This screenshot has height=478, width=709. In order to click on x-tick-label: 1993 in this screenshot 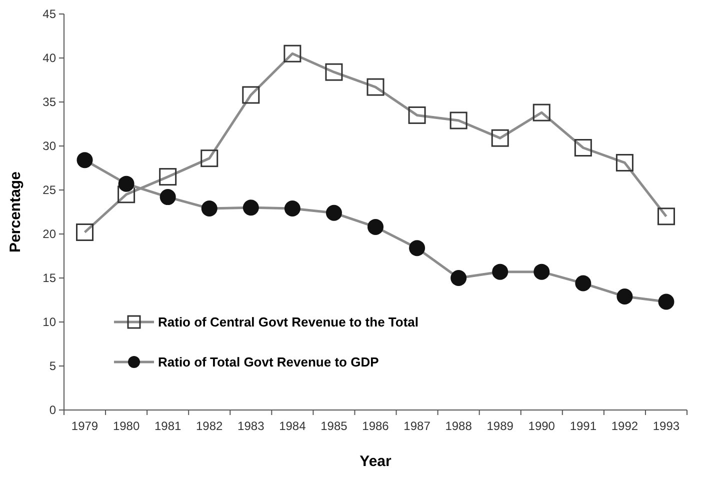, I will do `click(666, 426)`.